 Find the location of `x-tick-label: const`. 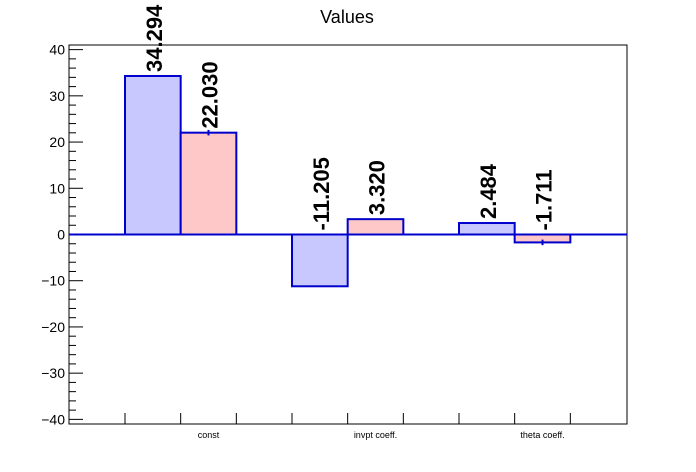

x-tick-label: const is located at coordinates (209, 435).